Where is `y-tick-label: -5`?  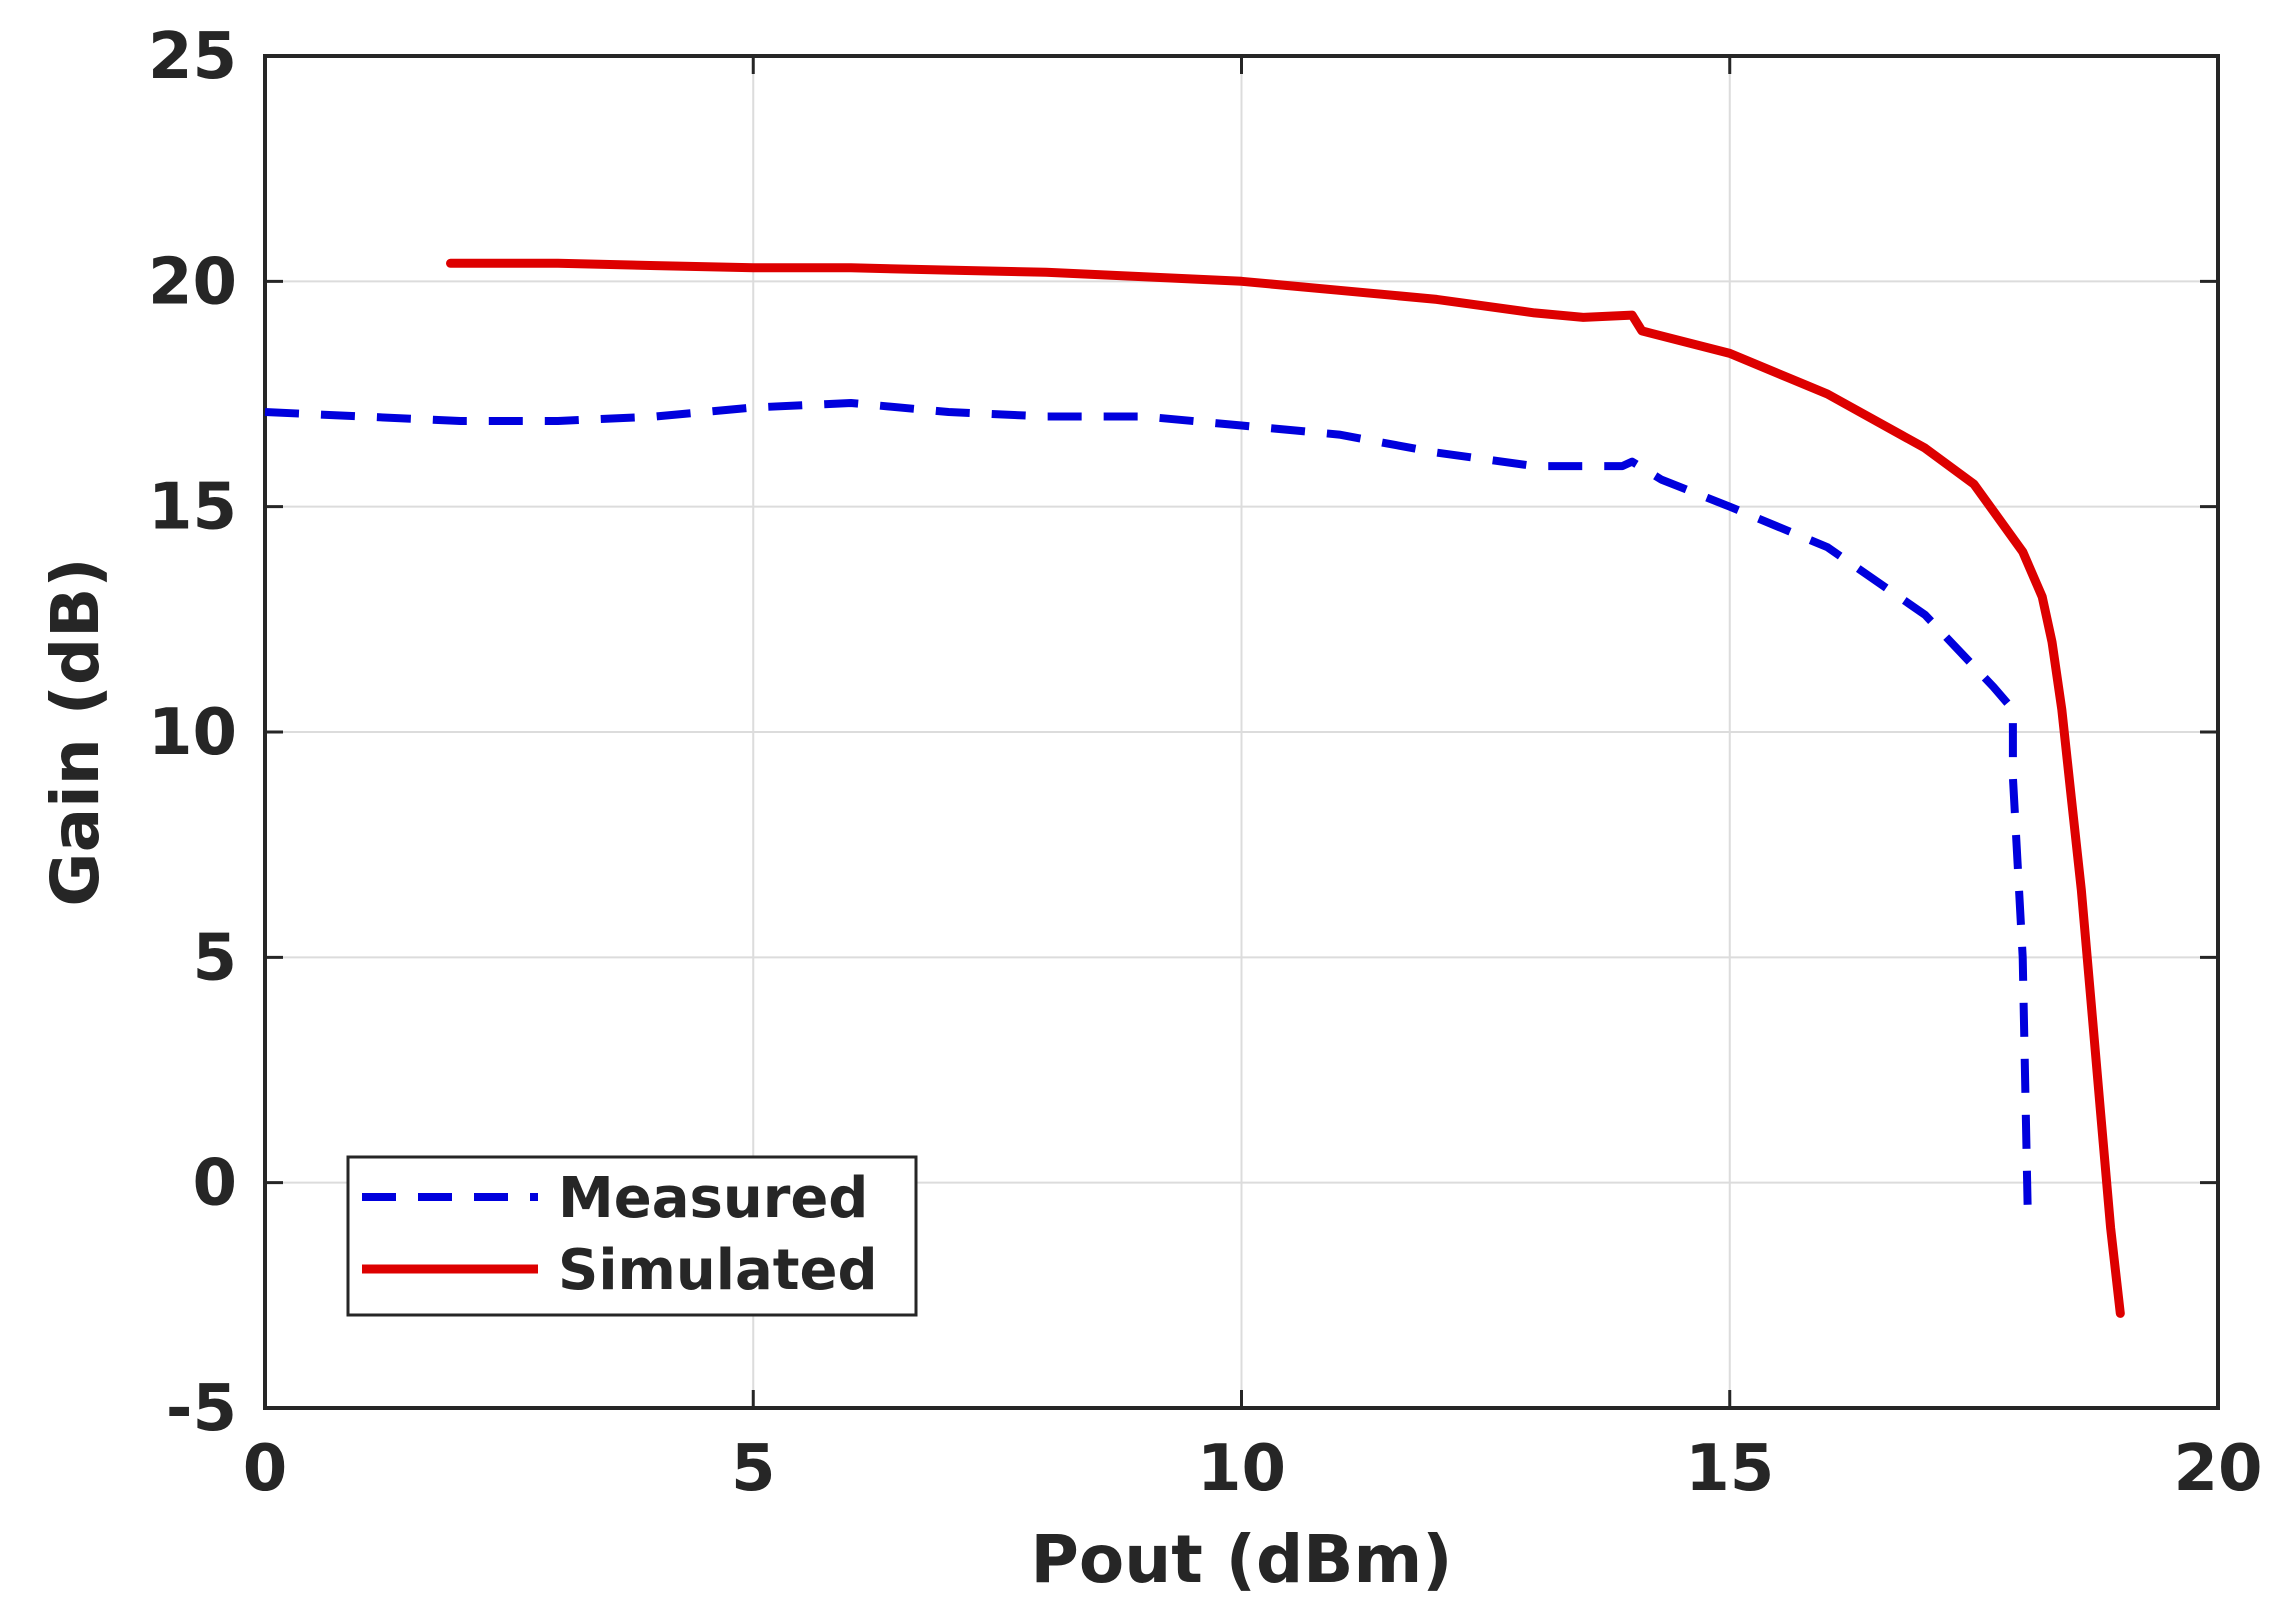
y-tick-label: -5 is located at coordinates (201, 1409).